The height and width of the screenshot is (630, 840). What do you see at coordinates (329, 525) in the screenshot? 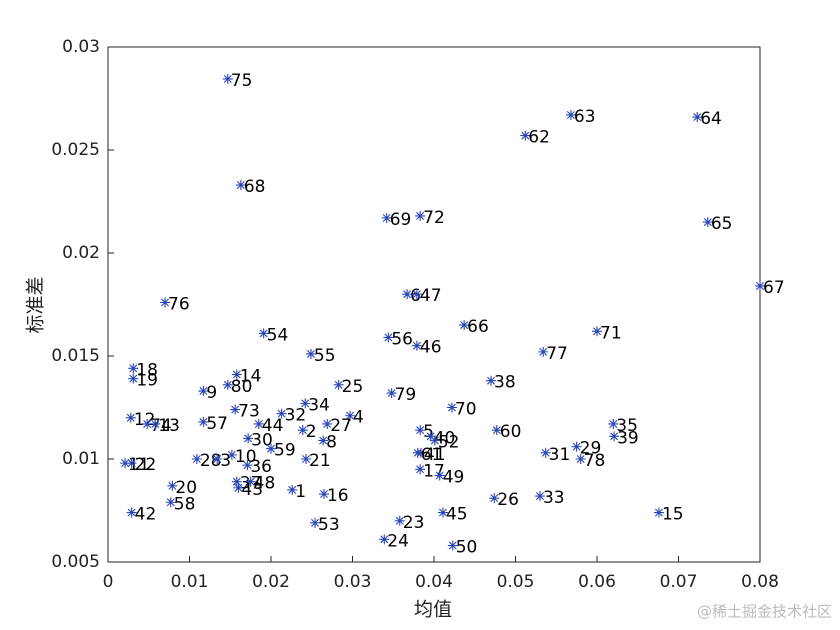
I see `point-label: 53` at bounding box center [329, 525].